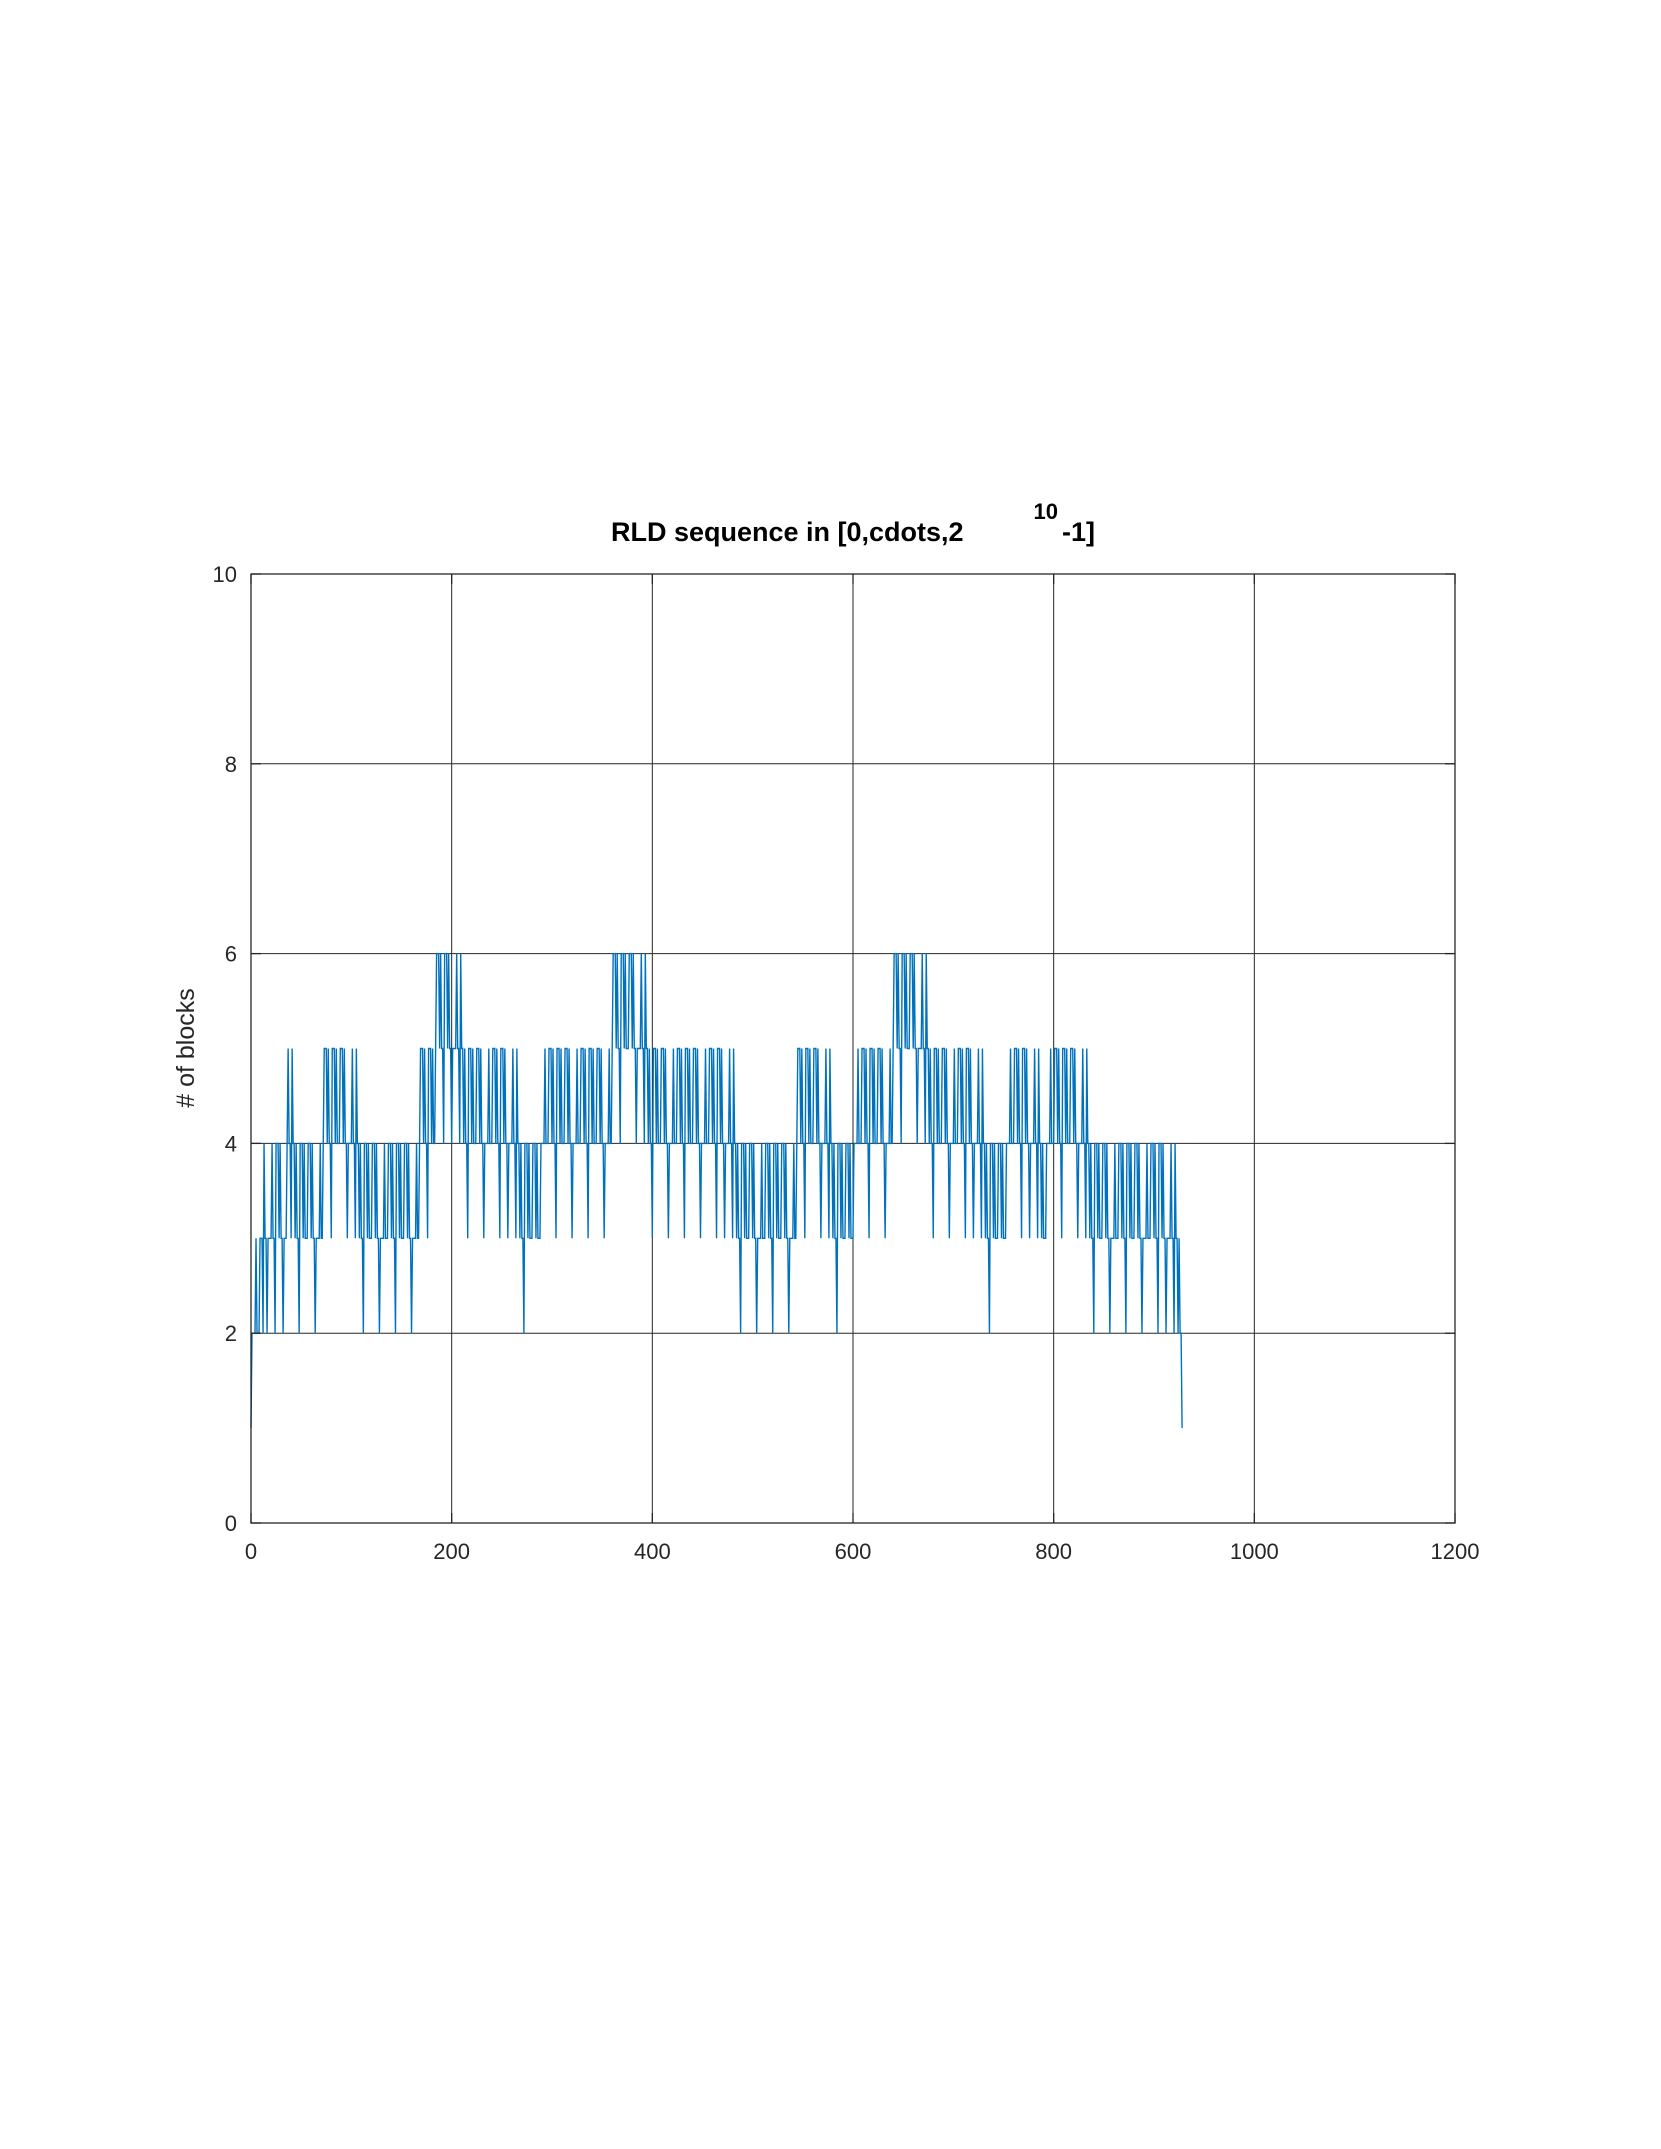 This screenshot has width=1661, height=2149. I want to click on series-layer, so click(716, 1190).